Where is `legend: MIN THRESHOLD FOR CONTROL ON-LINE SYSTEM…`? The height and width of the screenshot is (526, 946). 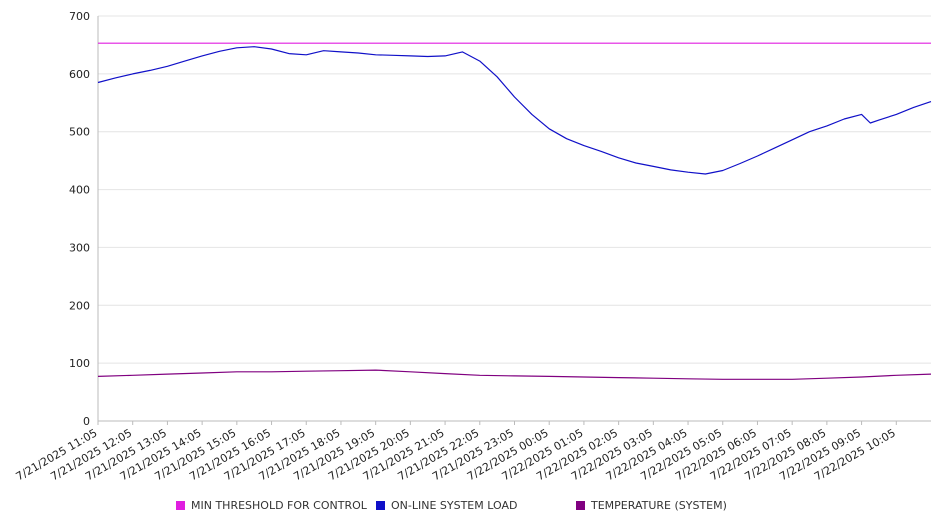
legend: MIN THRESHOLD FOR CONTROL ON-LINE SYSTEM… is located at coordinates (473, 506).